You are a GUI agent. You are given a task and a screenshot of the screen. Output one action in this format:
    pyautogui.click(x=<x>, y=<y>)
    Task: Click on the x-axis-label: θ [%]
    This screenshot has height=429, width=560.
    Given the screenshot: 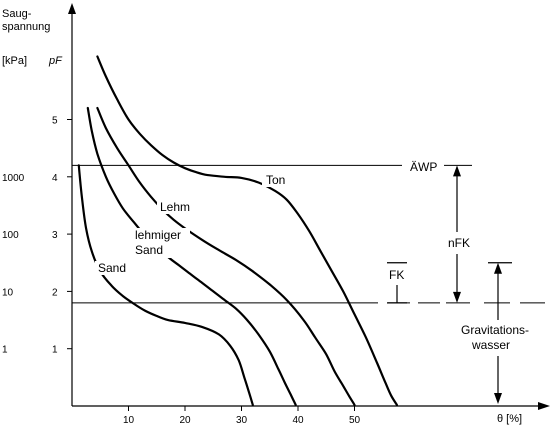 What is the action you would take?
    pyautogui.click(x=509, y=419)
    